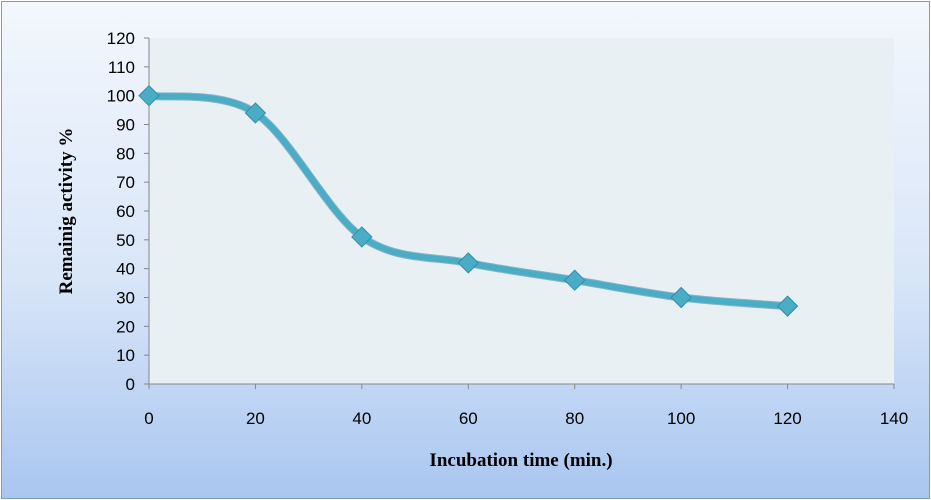 Image resolution: width=931 pixels, height=500 pixels. What do you see at coordinates (125, 298) in the screenshot?
I see `y-tick-label: 30` at bounding box center [125, 298].